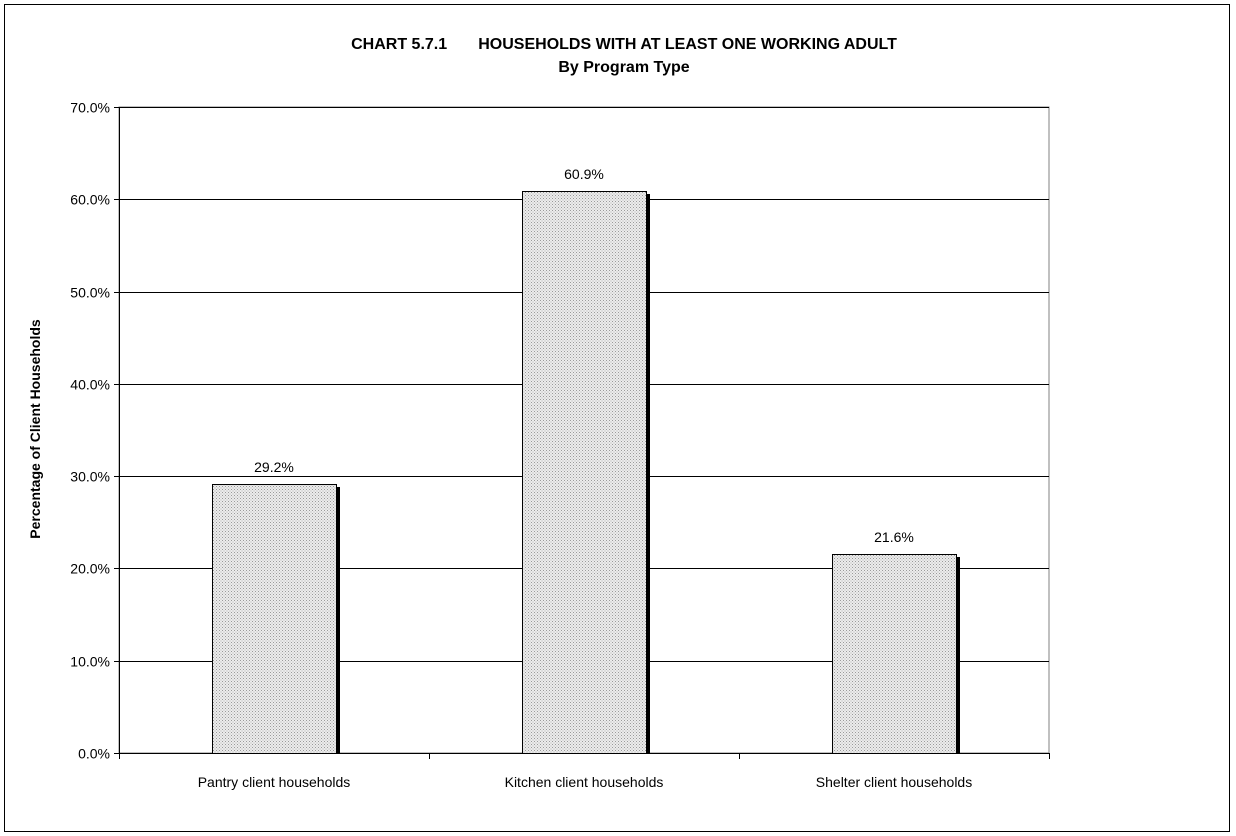 The width and height of the screenshot is (1236, 836). Describe the element at coordinates (894, 537) in the screenshot. I see `data-label: 21.6%` at that location.